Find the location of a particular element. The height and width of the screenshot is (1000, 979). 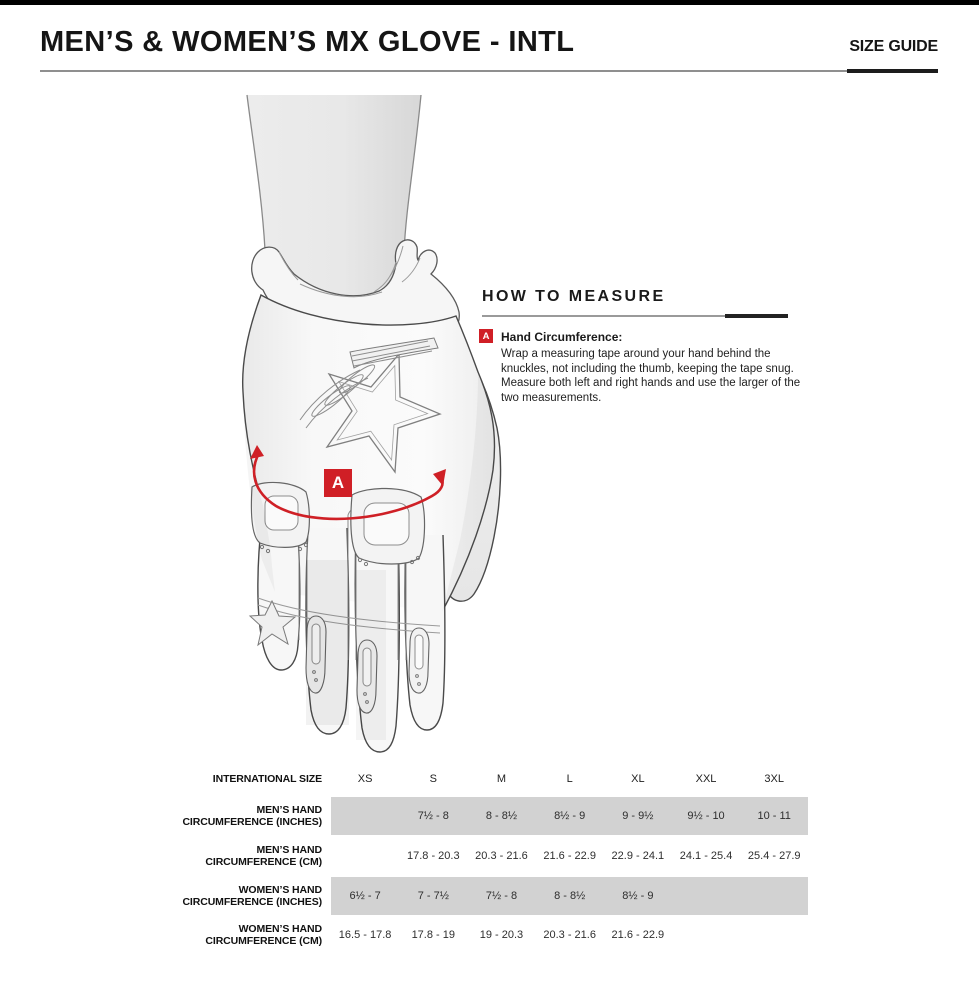

table-cell: 16.5 - 17.8 is located at coordinates (365, 935).